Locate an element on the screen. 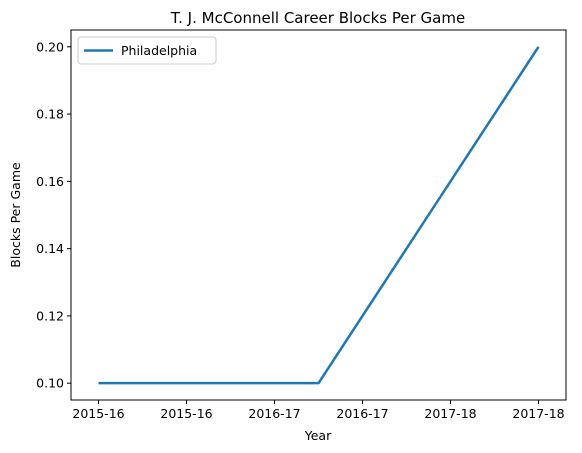 The image size is (582, 453). y-axis: 0.10 0.12 0.14 0.16 0.18 0.20 is located at coordinates (53, 215).